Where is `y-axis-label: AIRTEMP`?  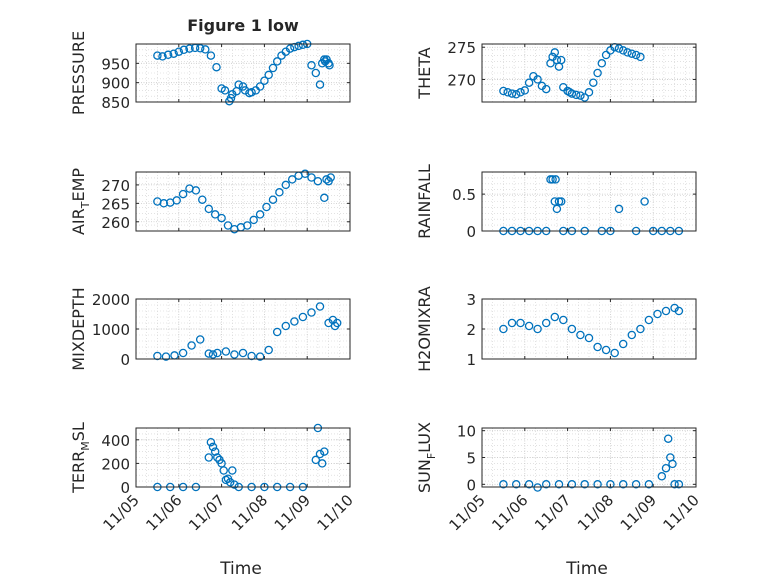 y-axis-label: AIRTEMP is located at coordinates (80, 201).